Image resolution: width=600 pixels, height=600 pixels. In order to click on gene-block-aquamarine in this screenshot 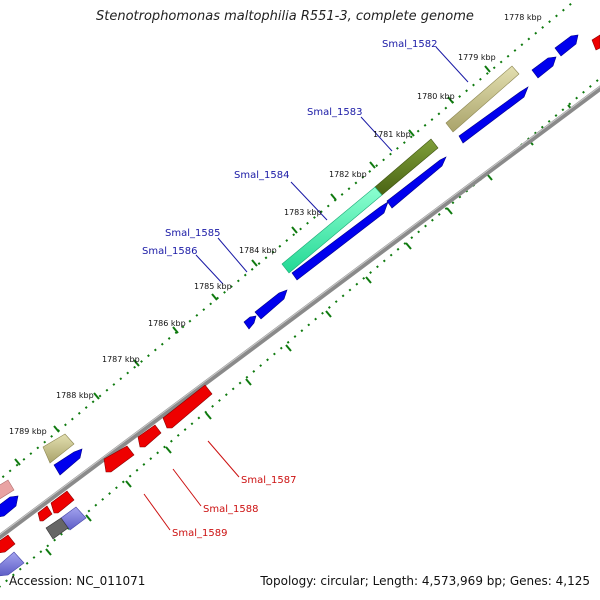, I will do `click(332, 230)`.